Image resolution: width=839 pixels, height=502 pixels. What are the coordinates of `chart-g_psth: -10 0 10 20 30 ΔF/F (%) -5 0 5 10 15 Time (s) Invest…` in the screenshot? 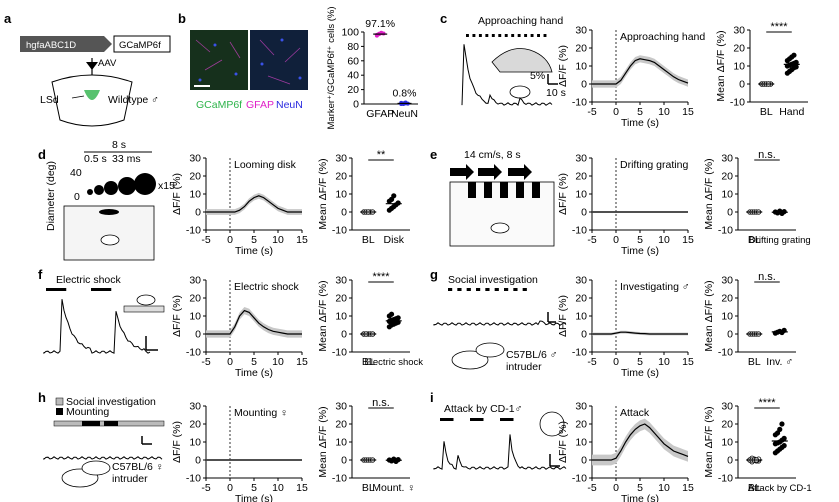 It's located at (625, 327).